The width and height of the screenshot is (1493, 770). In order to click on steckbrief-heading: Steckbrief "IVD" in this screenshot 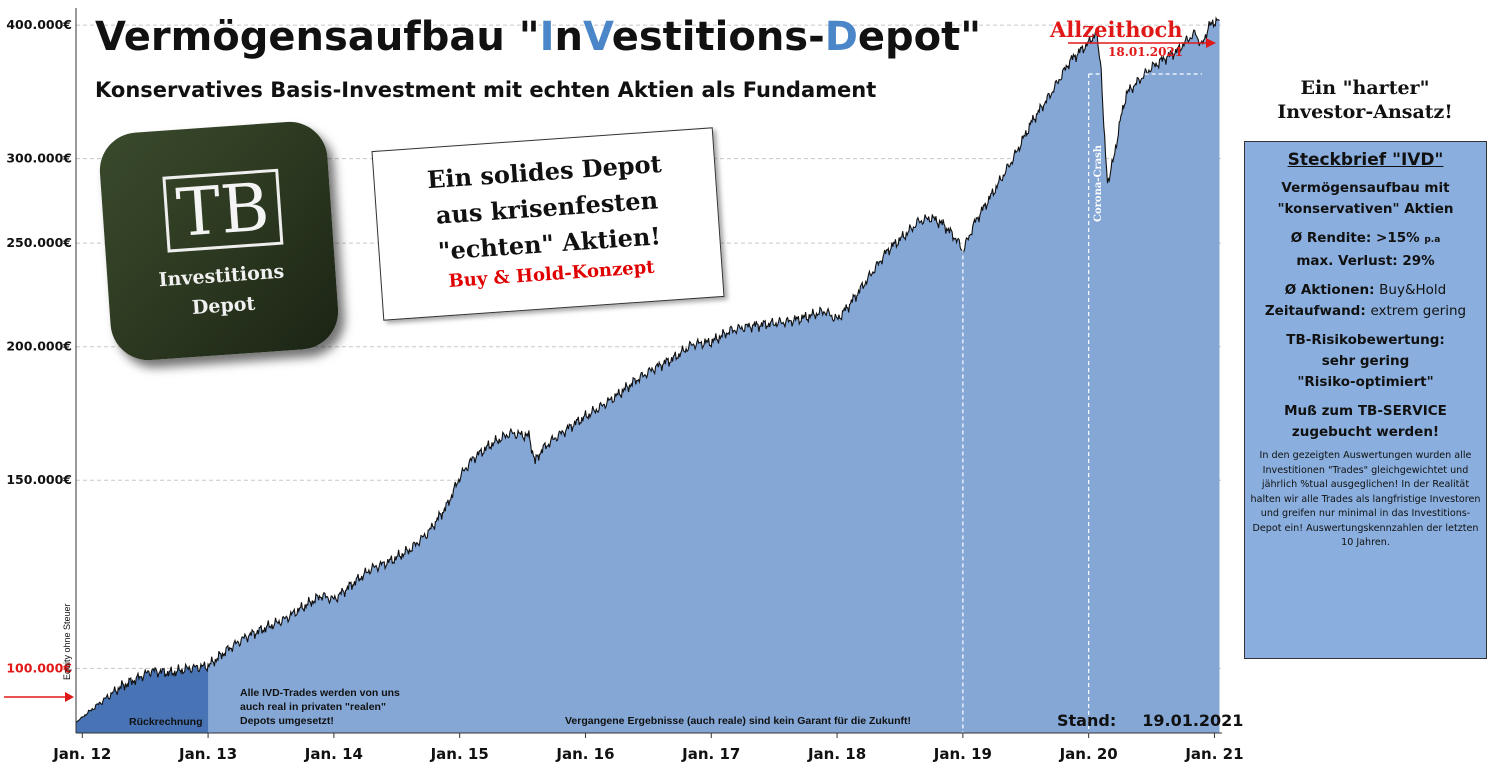, I will do `click(1365, 160)`.